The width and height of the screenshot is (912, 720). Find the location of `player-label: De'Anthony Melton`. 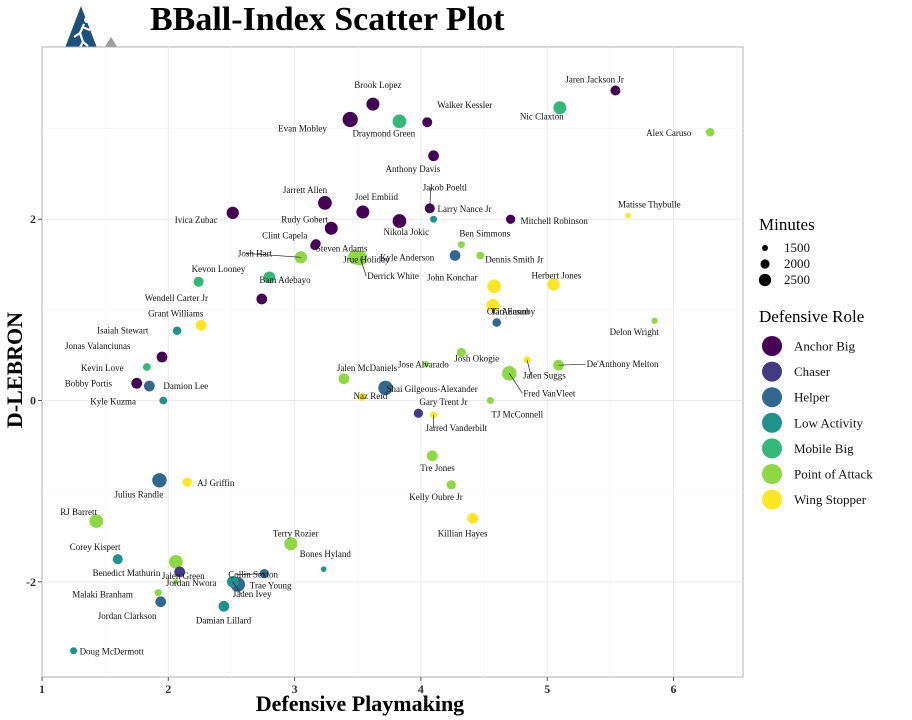

player-label: De'Anthony Melton is located at coordinates (623, 364).